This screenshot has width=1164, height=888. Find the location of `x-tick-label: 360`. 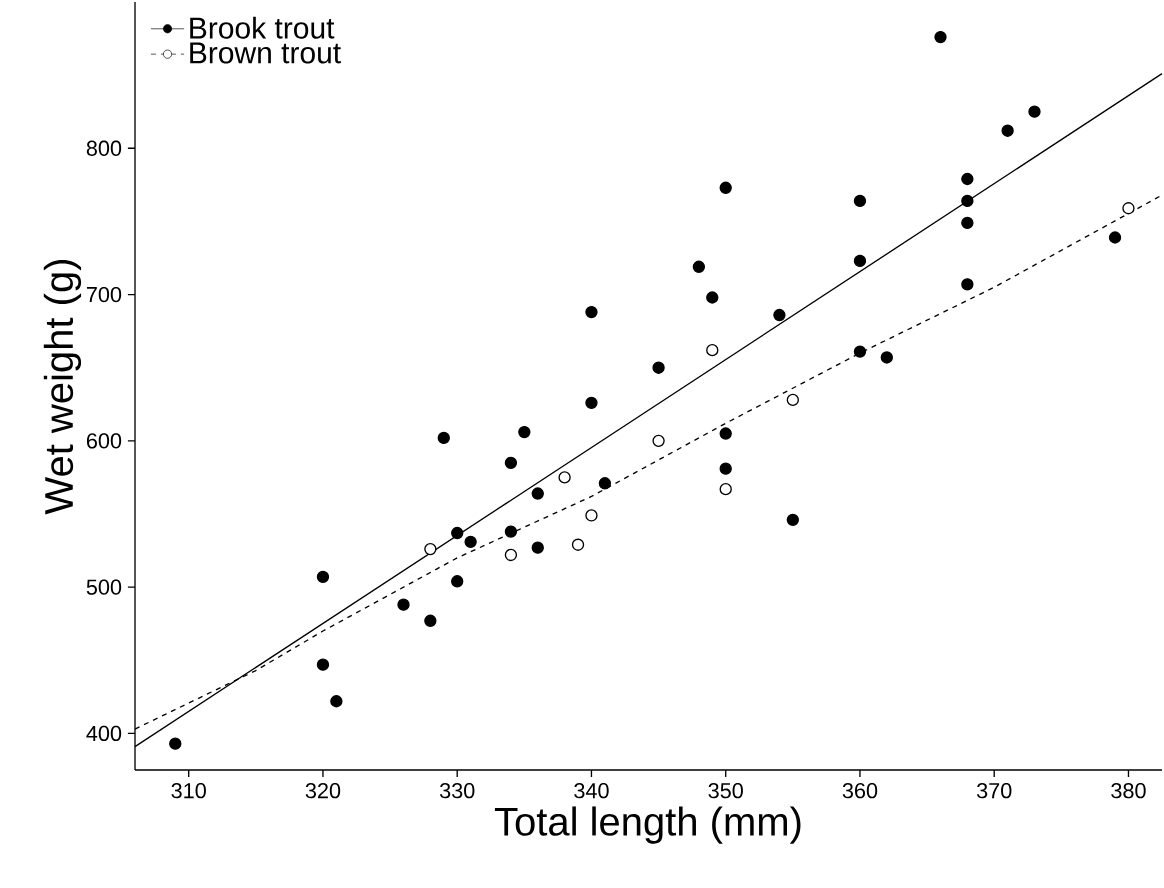

x-tick-label: 360 is located at coordinates (860, 790).